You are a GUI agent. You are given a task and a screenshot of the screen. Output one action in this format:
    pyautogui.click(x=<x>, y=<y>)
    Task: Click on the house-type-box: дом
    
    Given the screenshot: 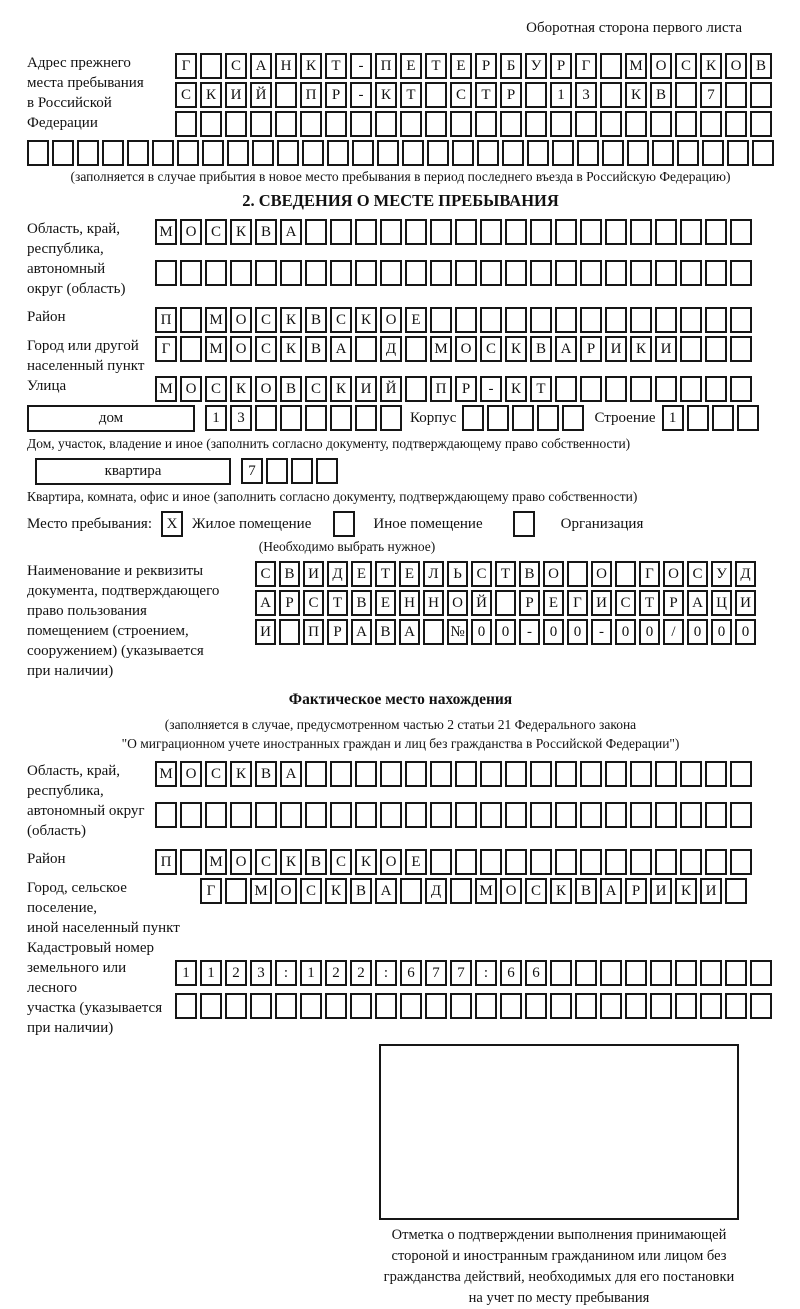 What is the action you would take?
    pyautogui.click(x=111, y=418)
    